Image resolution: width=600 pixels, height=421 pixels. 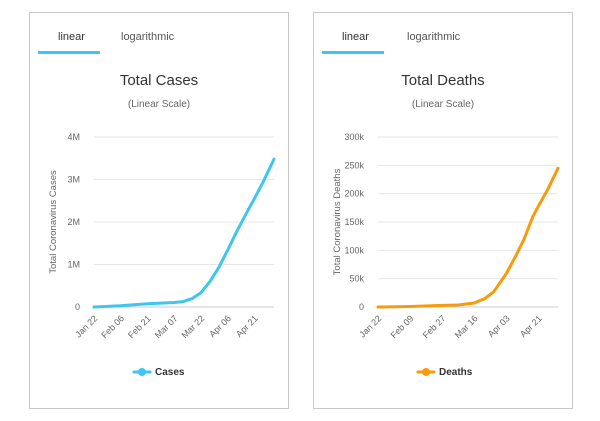 I want to click on x-tick-label: Feb 09, so click(x=402, y=326).